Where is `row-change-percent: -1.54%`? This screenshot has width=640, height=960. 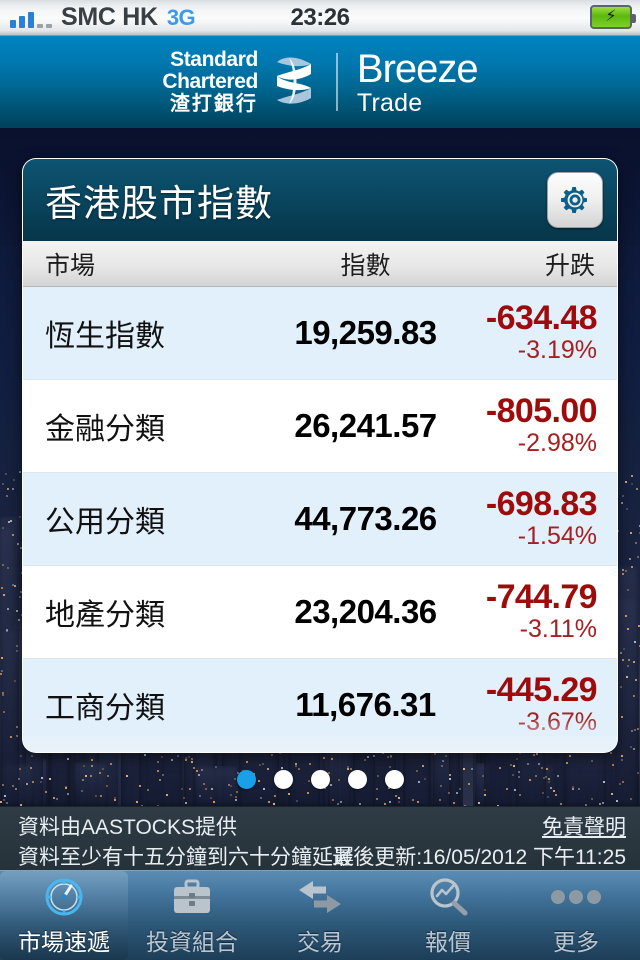 row-change-percent: -1.54% is located at coordinates (557, 536).